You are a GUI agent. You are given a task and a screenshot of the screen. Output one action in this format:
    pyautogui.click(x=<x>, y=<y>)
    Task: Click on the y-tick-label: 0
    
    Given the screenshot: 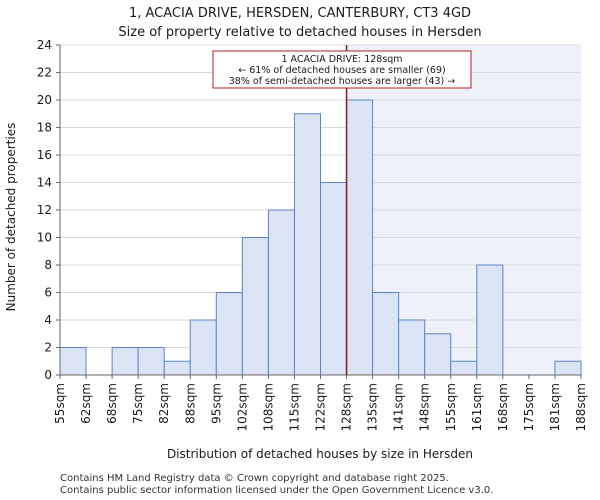 What is the action you would take?
    pyautogui.click(x=48, y=375)
    